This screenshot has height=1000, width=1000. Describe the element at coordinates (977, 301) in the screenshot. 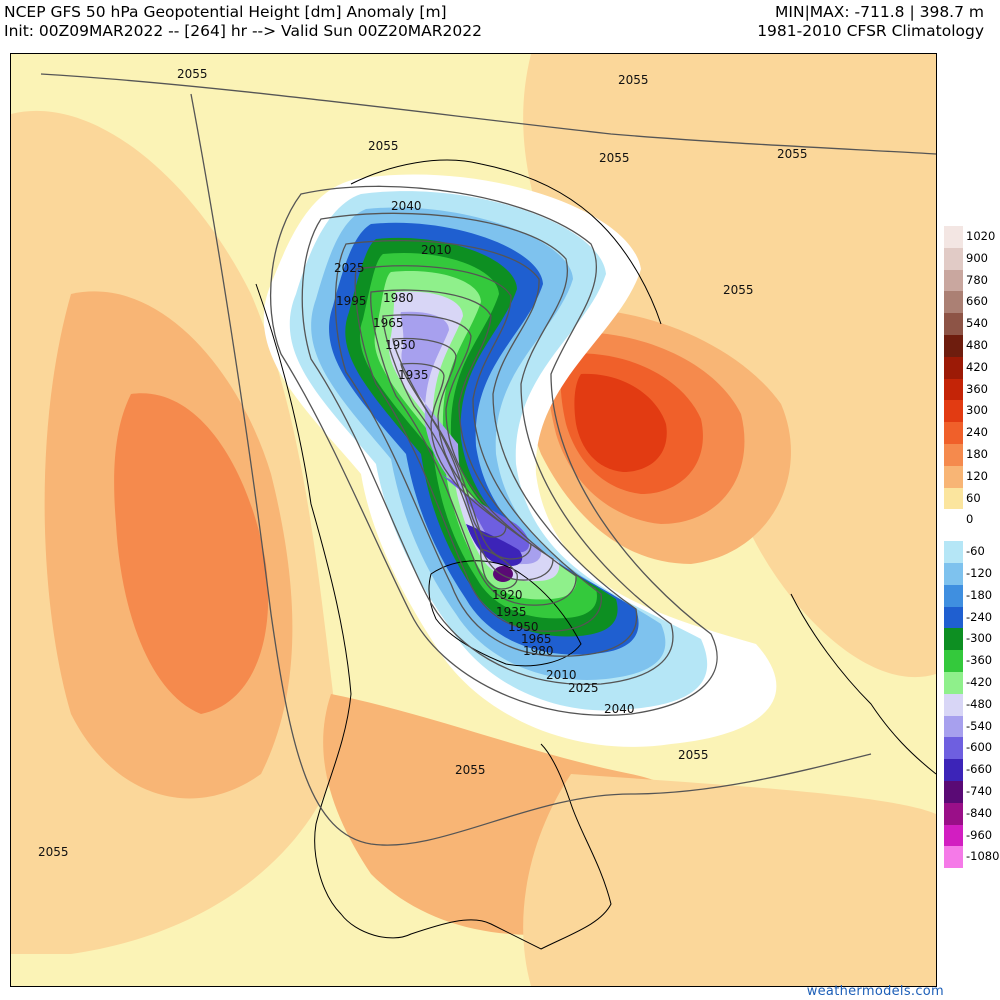

I see `legend-label: 660` at that location.